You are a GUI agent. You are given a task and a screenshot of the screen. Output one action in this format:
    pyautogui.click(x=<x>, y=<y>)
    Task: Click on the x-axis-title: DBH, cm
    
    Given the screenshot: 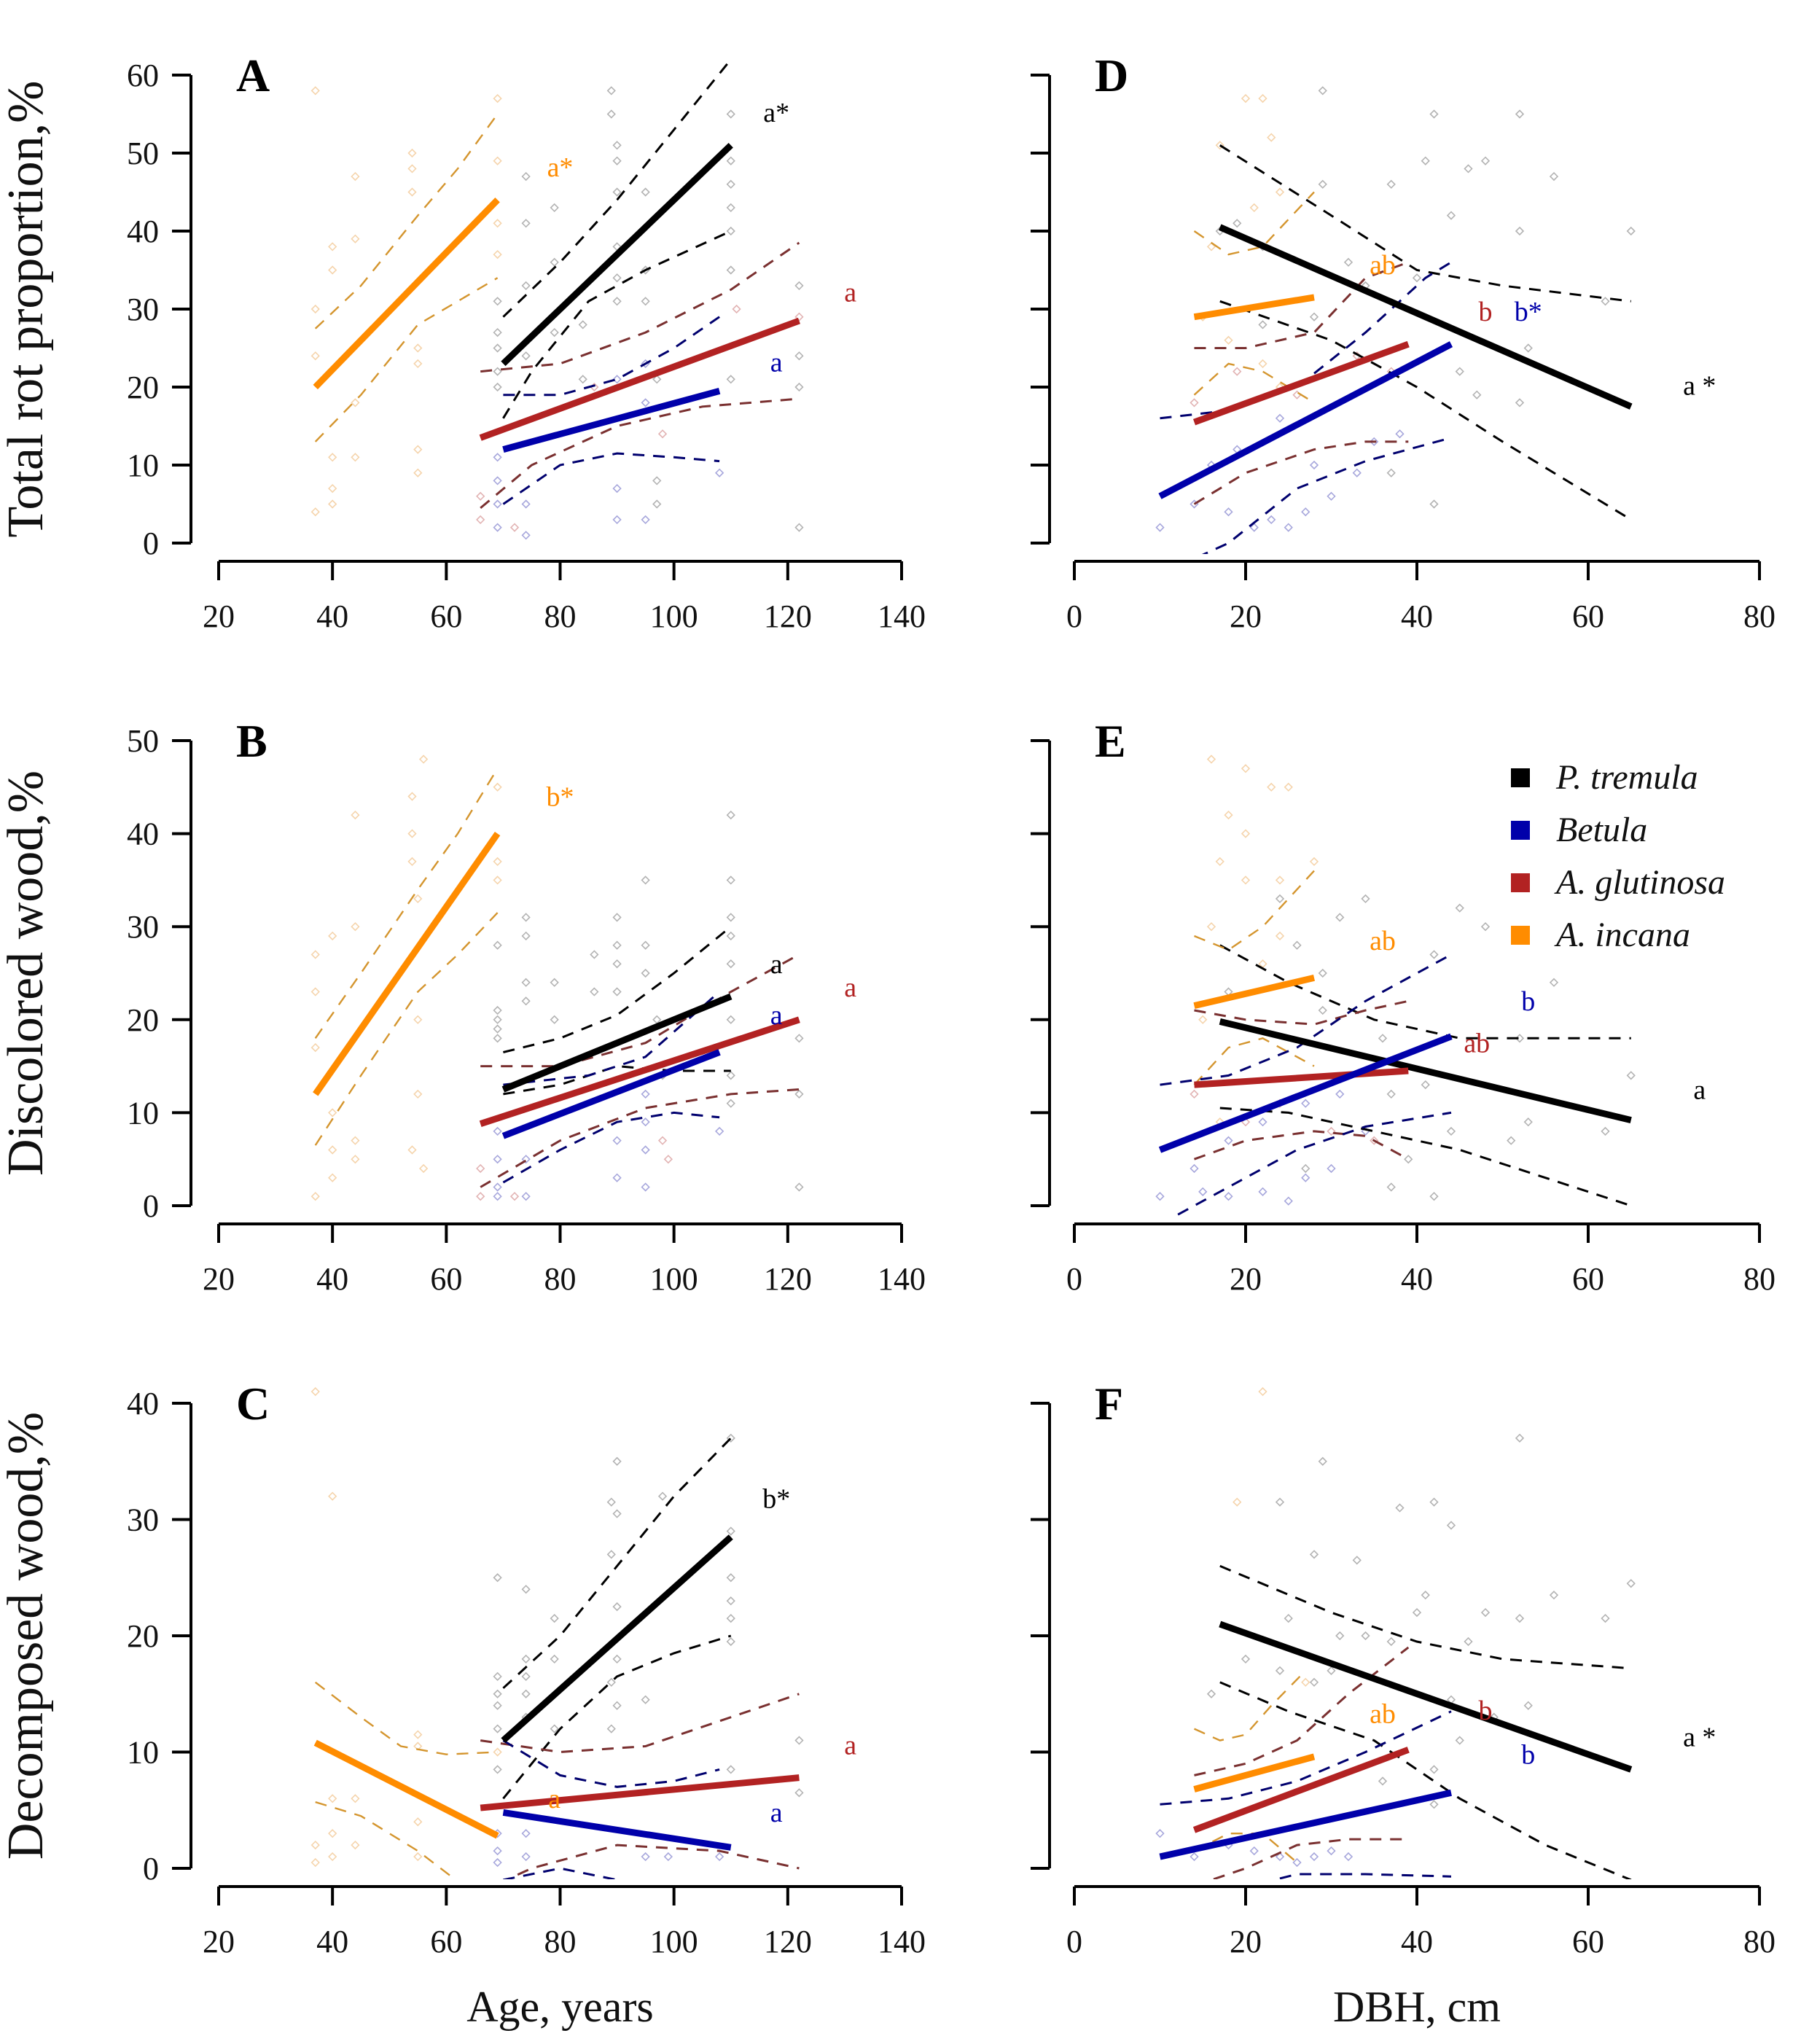 What is the action you would take?
    pyautogui.click(x=1417, y=2007)
    